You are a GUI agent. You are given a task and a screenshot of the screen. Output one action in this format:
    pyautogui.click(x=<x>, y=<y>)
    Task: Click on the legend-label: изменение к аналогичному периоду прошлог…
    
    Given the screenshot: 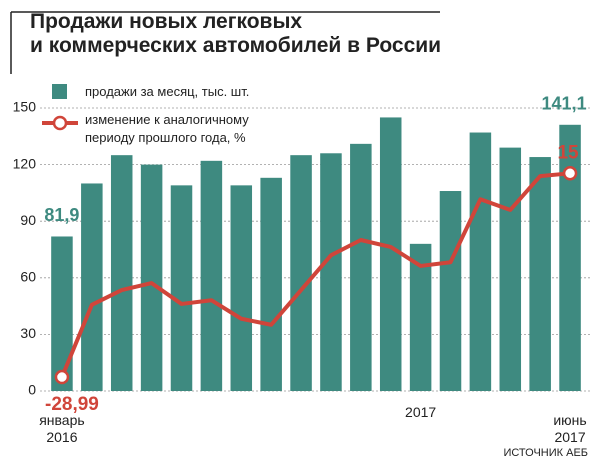 What is the action you would take?
    pyautogui.click(x=167, y=128)
    